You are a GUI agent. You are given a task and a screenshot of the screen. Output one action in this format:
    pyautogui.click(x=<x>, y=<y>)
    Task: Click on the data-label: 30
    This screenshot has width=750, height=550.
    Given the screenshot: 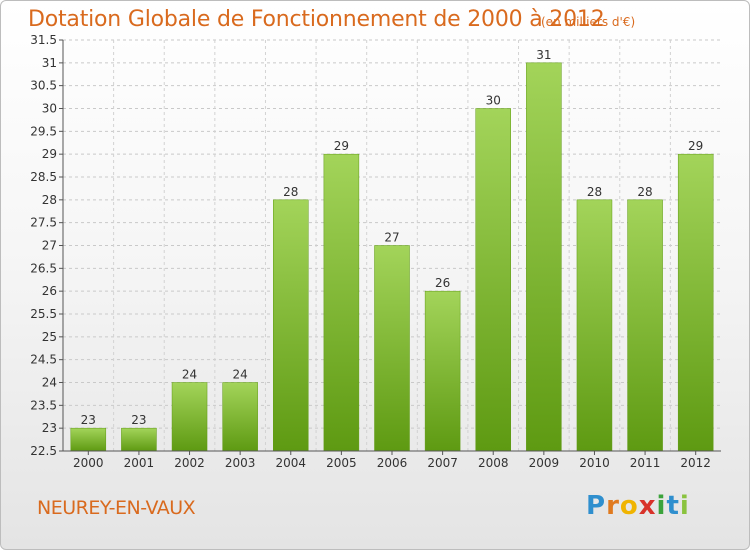 What is the action you would take?
    pyautogui.click(x=493, y=101)
    